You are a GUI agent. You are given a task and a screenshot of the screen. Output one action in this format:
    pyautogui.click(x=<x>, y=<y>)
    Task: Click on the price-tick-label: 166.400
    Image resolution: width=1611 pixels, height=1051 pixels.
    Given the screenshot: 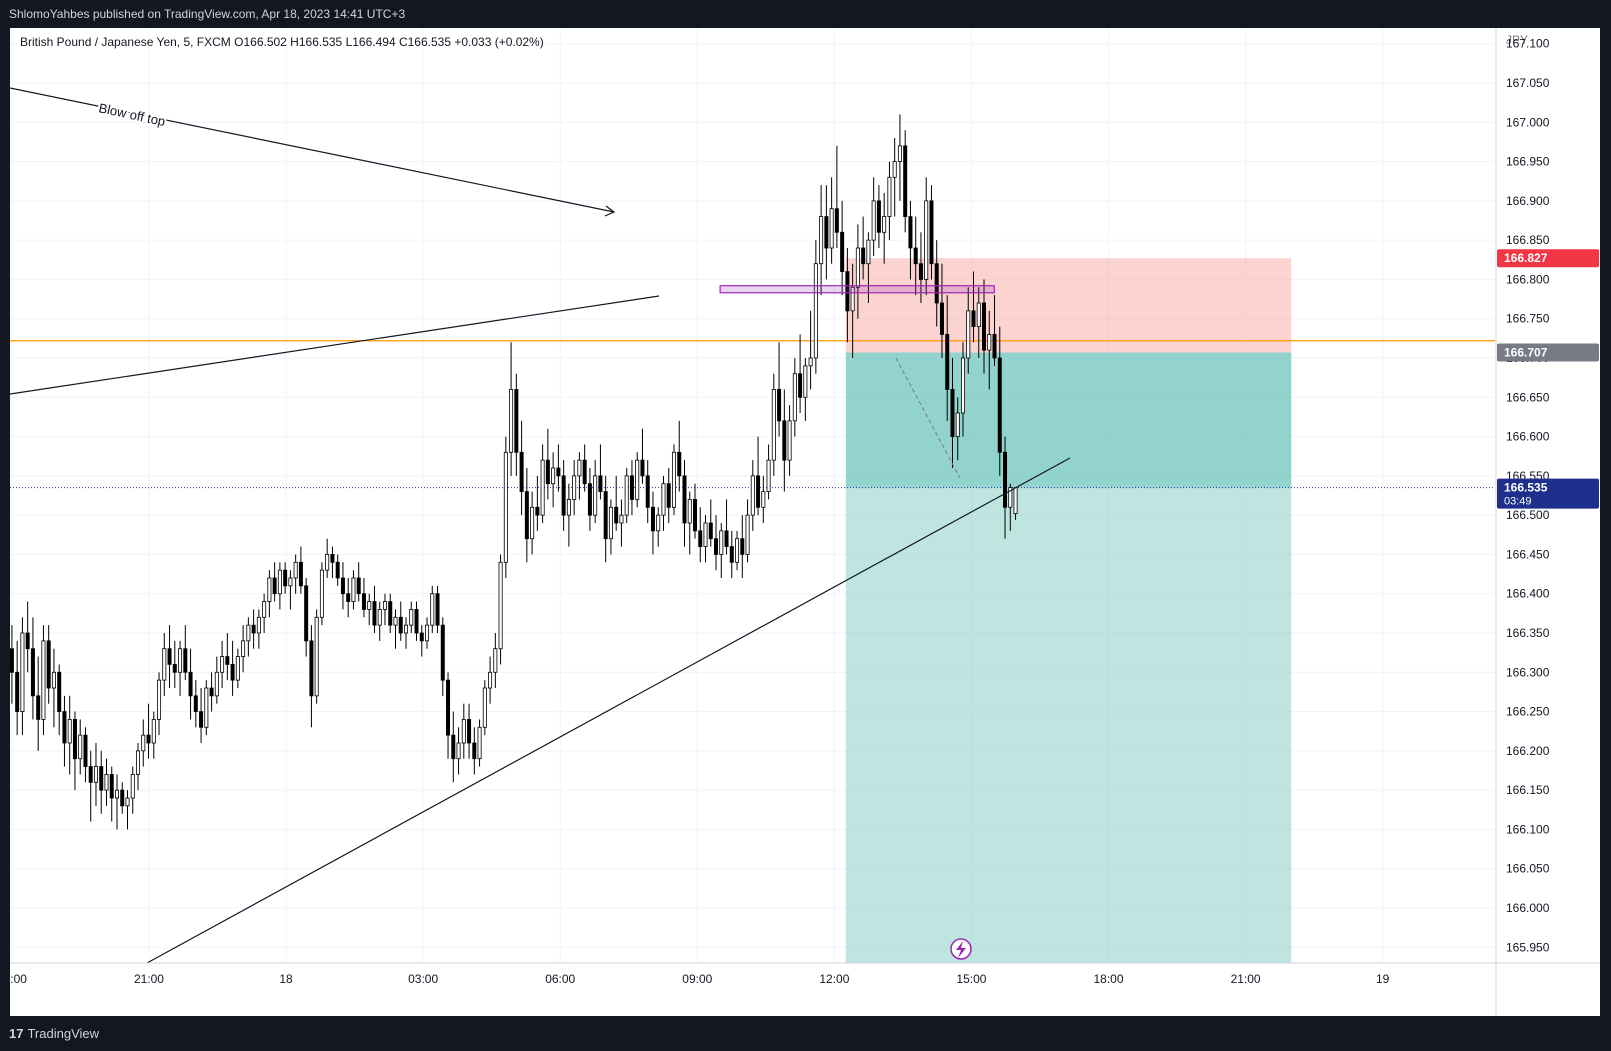 What is the action you would take?
    pyautogui.click(x=1528, y=594)
    